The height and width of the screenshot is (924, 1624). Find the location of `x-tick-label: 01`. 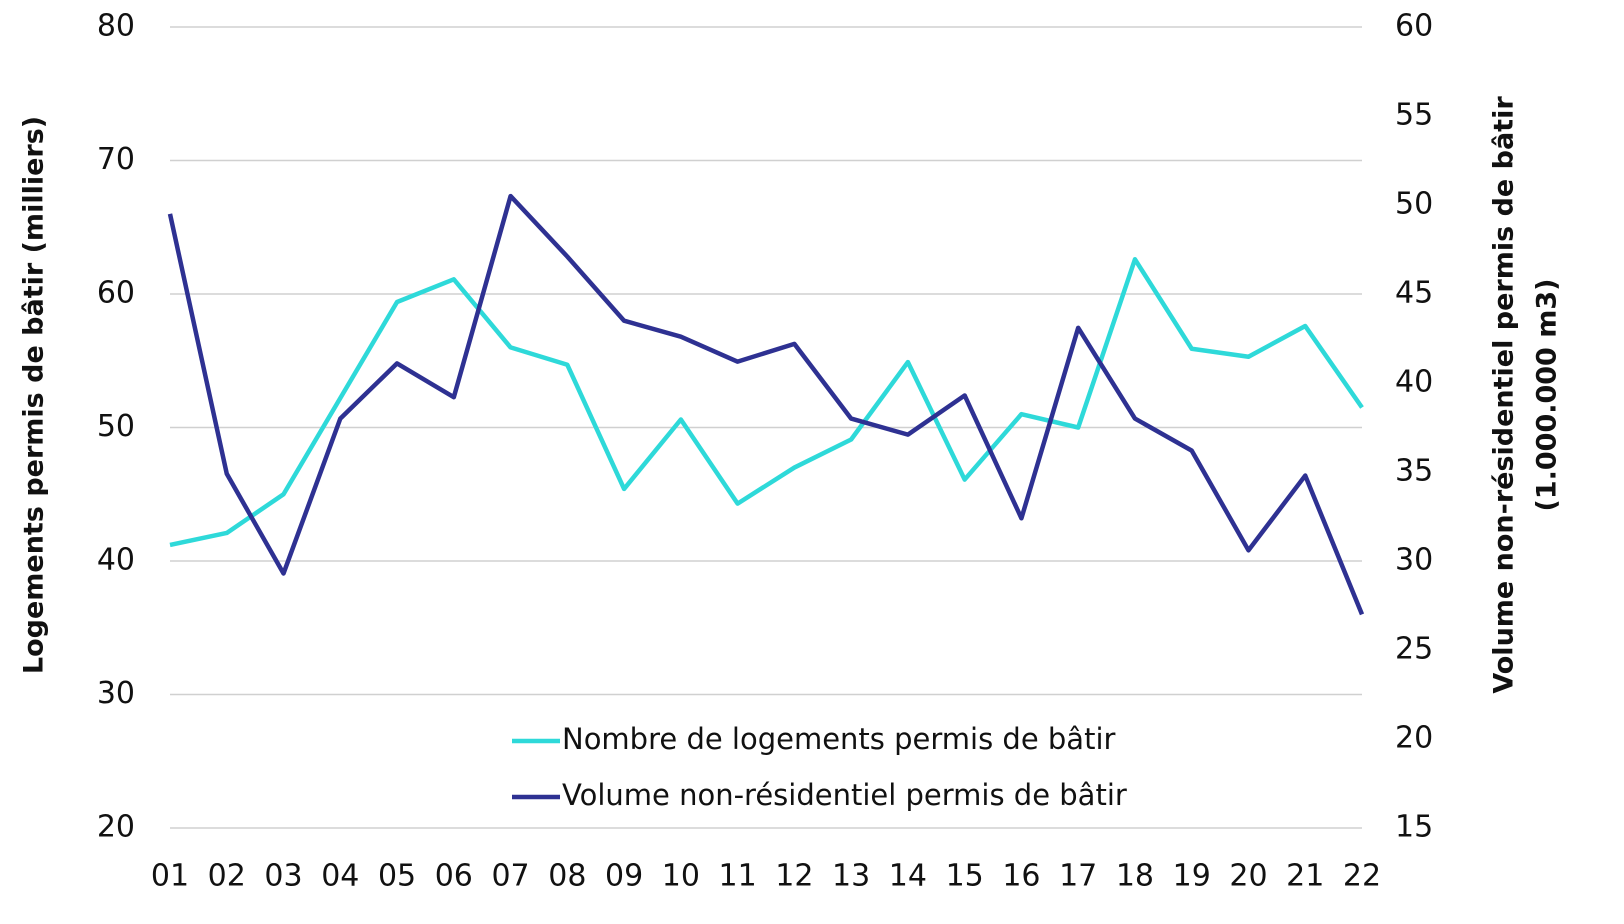

x-tick-label: 01 is located at coordinates (170, 876).